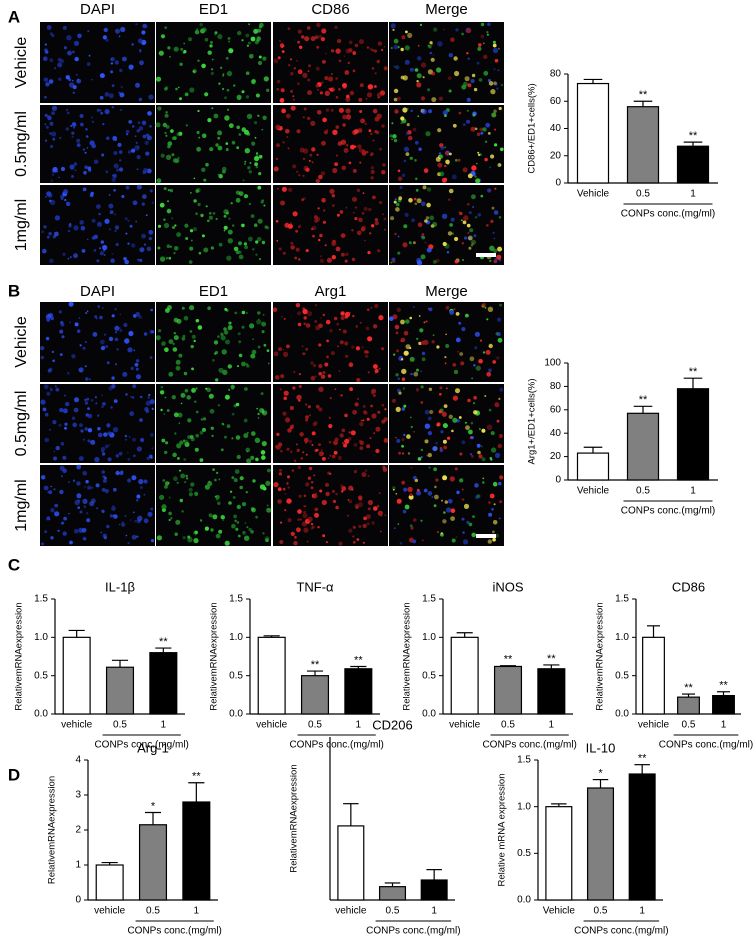 This screenshot has height=939, width=753. Describe the element at coordinates (693, 164) in the screenshot. I see `bar` at that location.